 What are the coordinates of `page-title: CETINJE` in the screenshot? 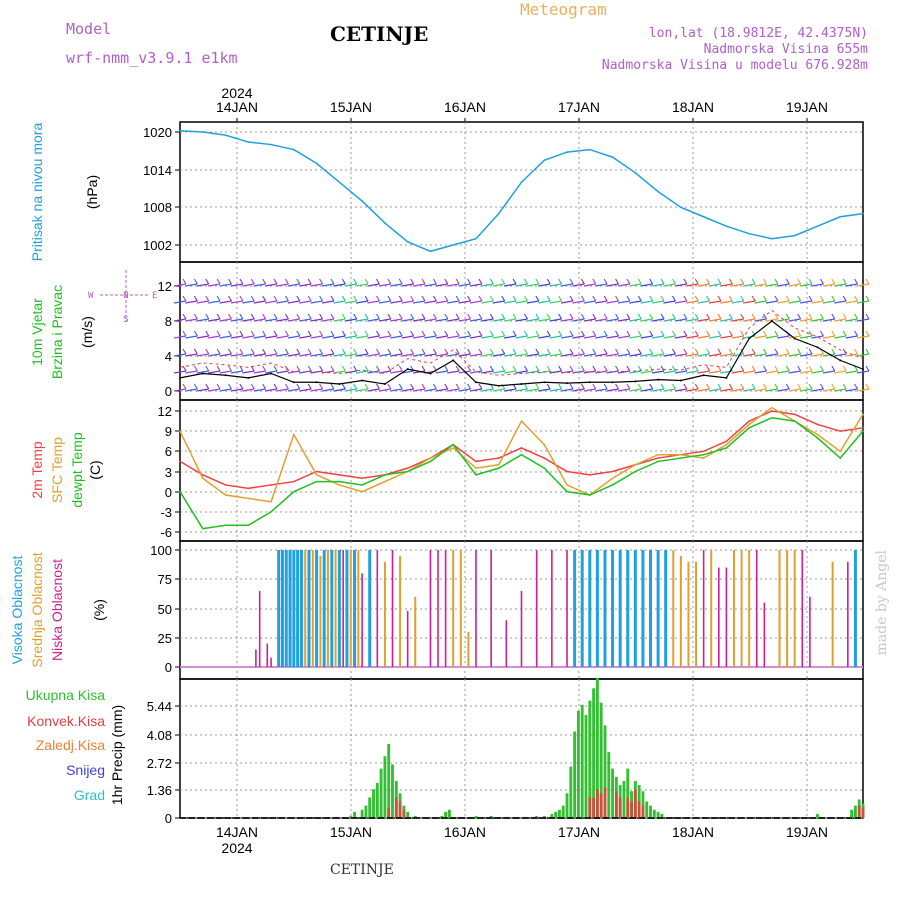 It's located at (379, 34).